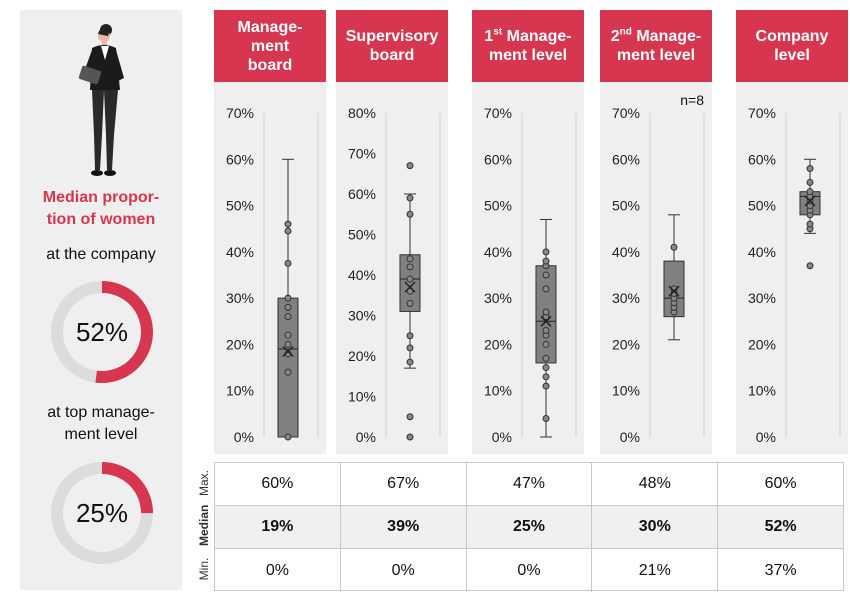  What do you see at coordinates (101, 100) in the screenshot?
I see `businesswoman-illustration` at bounding box center [101, 100].